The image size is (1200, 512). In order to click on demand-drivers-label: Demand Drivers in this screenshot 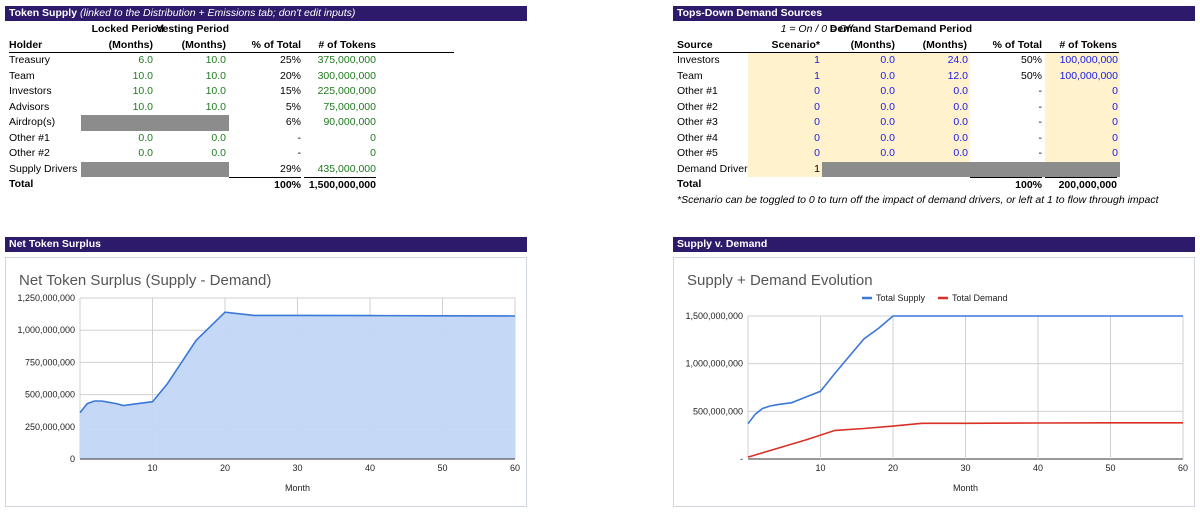, I will do `click(715, 168)`.